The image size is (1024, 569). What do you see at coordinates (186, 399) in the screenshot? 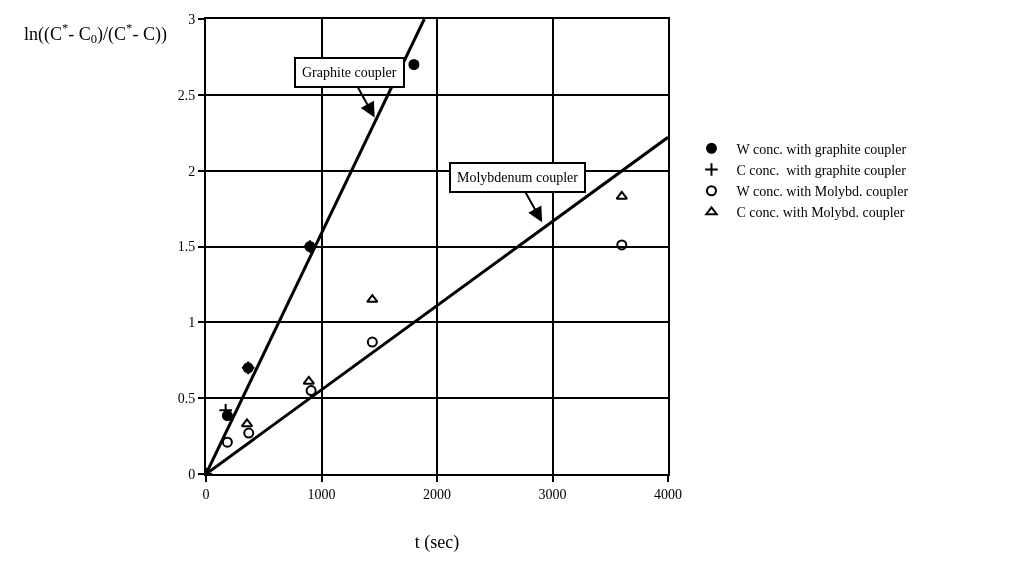
I see `y-tick-label: 0.5` at bounding box center [186, 399].